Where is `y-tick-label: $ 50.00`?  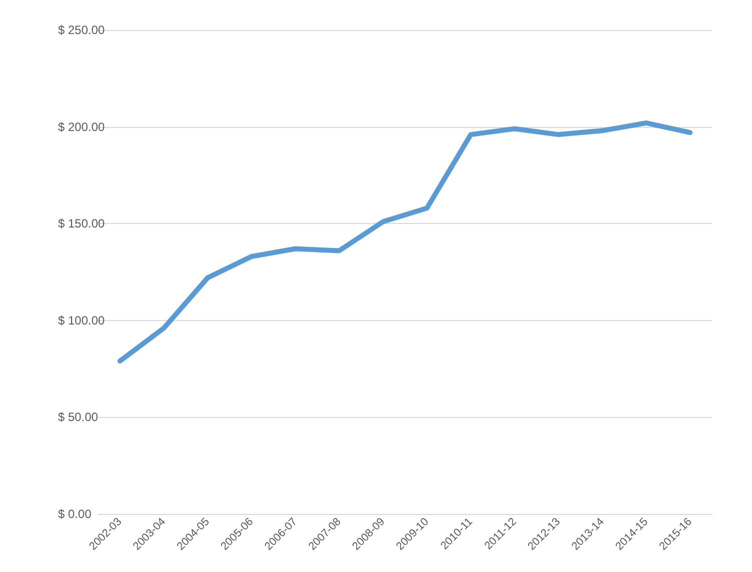 y-tick-label: $ 50.00 is located at coordinates (78, 417).